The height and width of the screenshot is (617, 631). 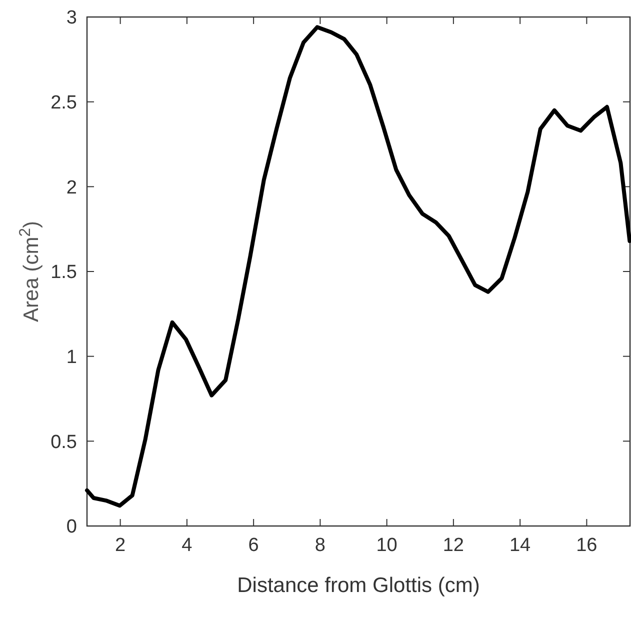 I want to click on y-tick-label: 1.5, so click(x=63, y=273).